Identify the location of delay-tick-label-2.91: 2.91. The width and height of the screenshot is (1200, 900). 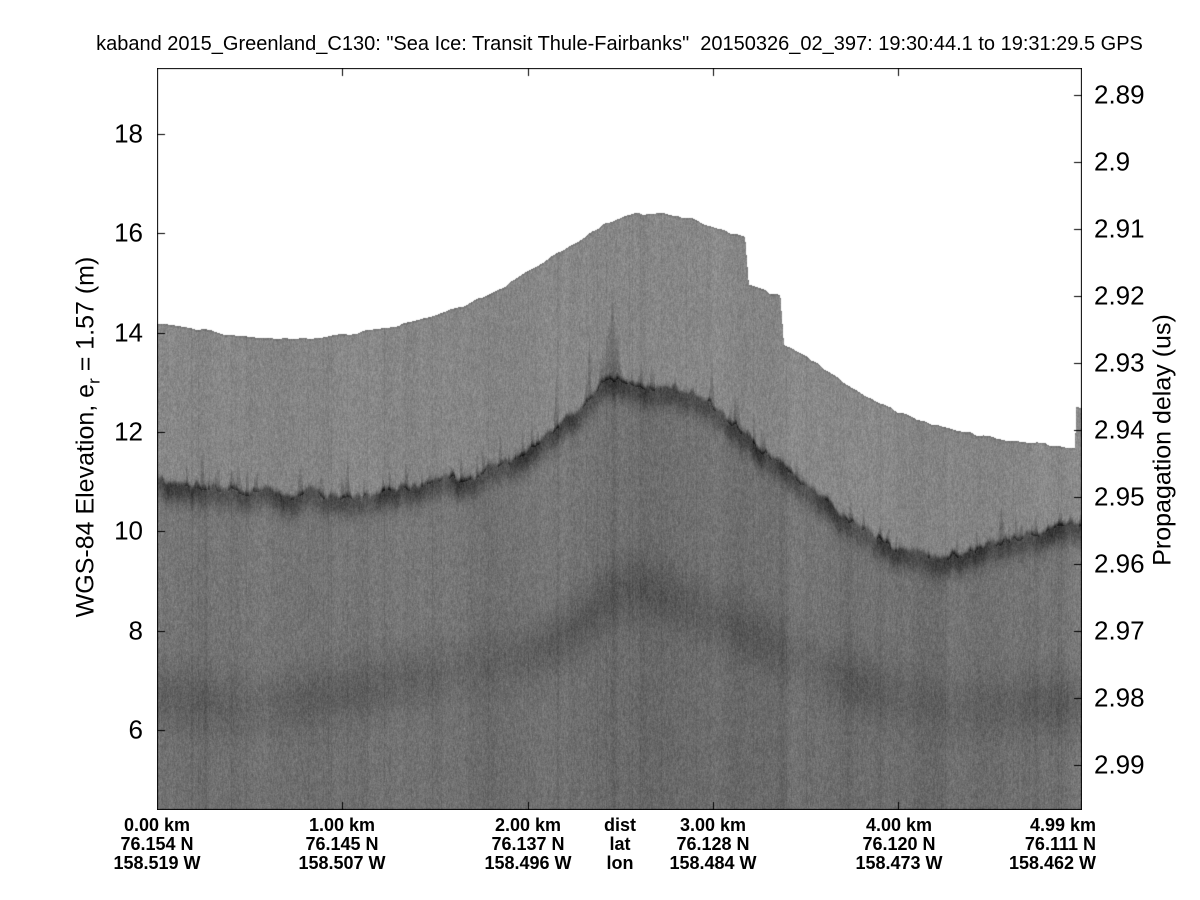
(1119, 228).